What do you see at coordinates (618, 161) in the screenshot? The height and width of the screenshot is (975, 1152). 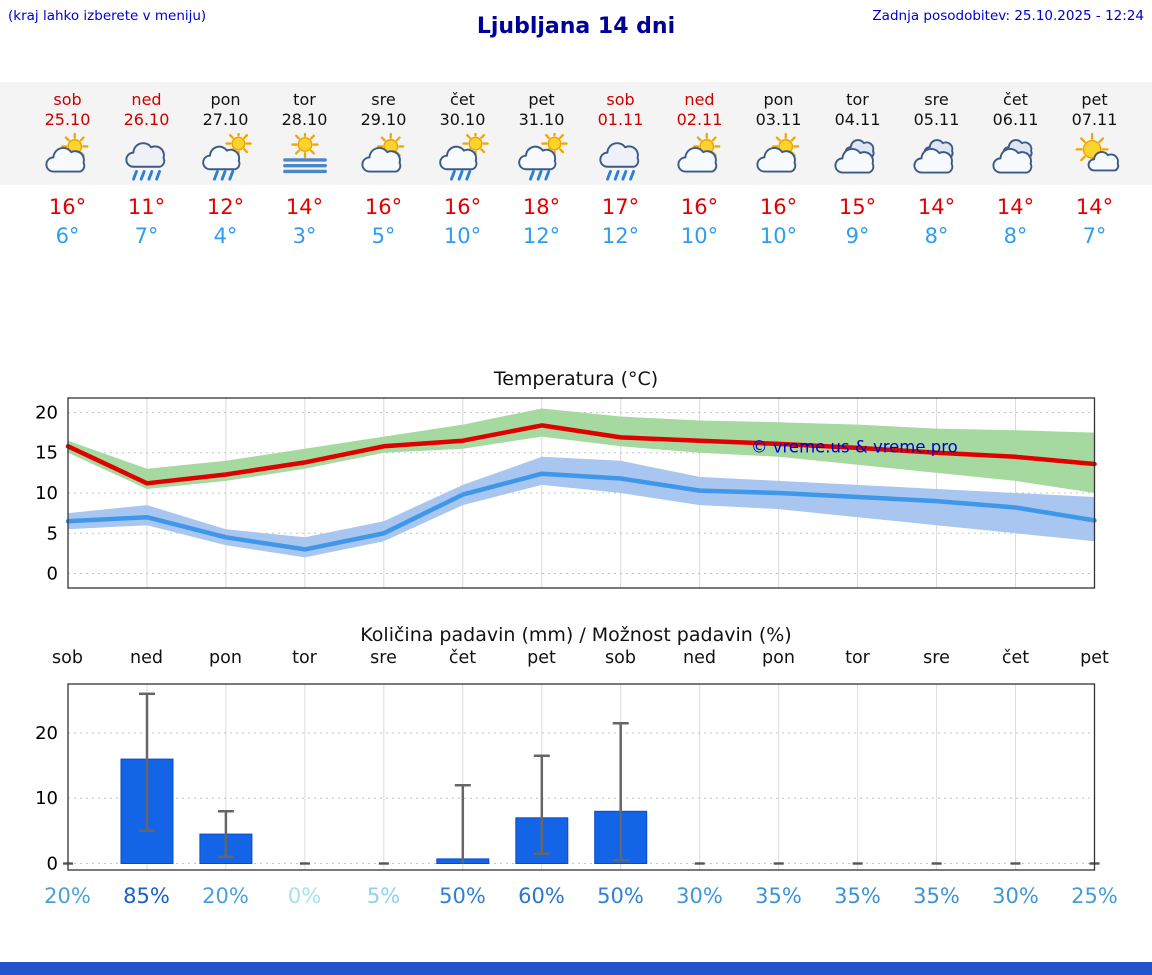 I see `rain-icon` at bounding box center [618, 161].